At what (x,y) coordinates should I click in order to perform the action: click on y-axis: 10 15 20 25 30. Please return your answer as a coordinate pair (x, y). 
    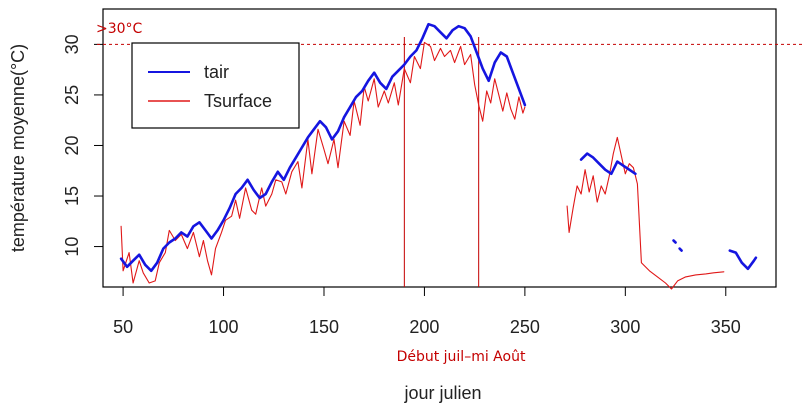
    Looking at the image, I should click on (83, 145).